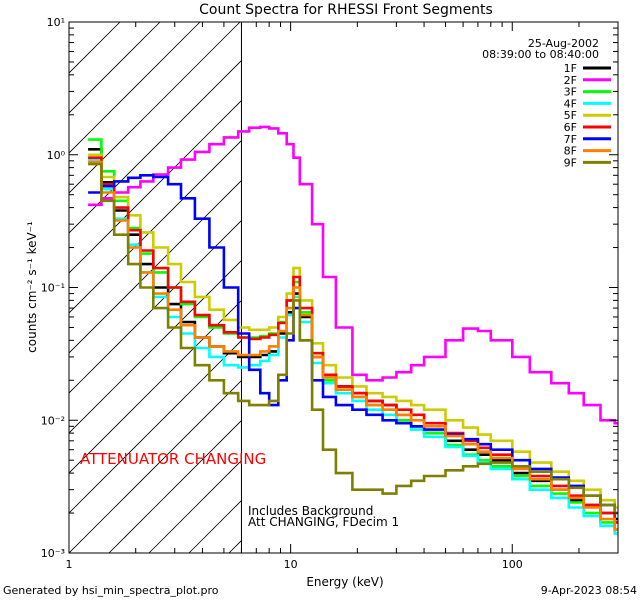  What do you see at coordinates (344, 582) in the screenshot?
I see `x-axis-label: Energy (keV)` at bounding box center [344, 582].